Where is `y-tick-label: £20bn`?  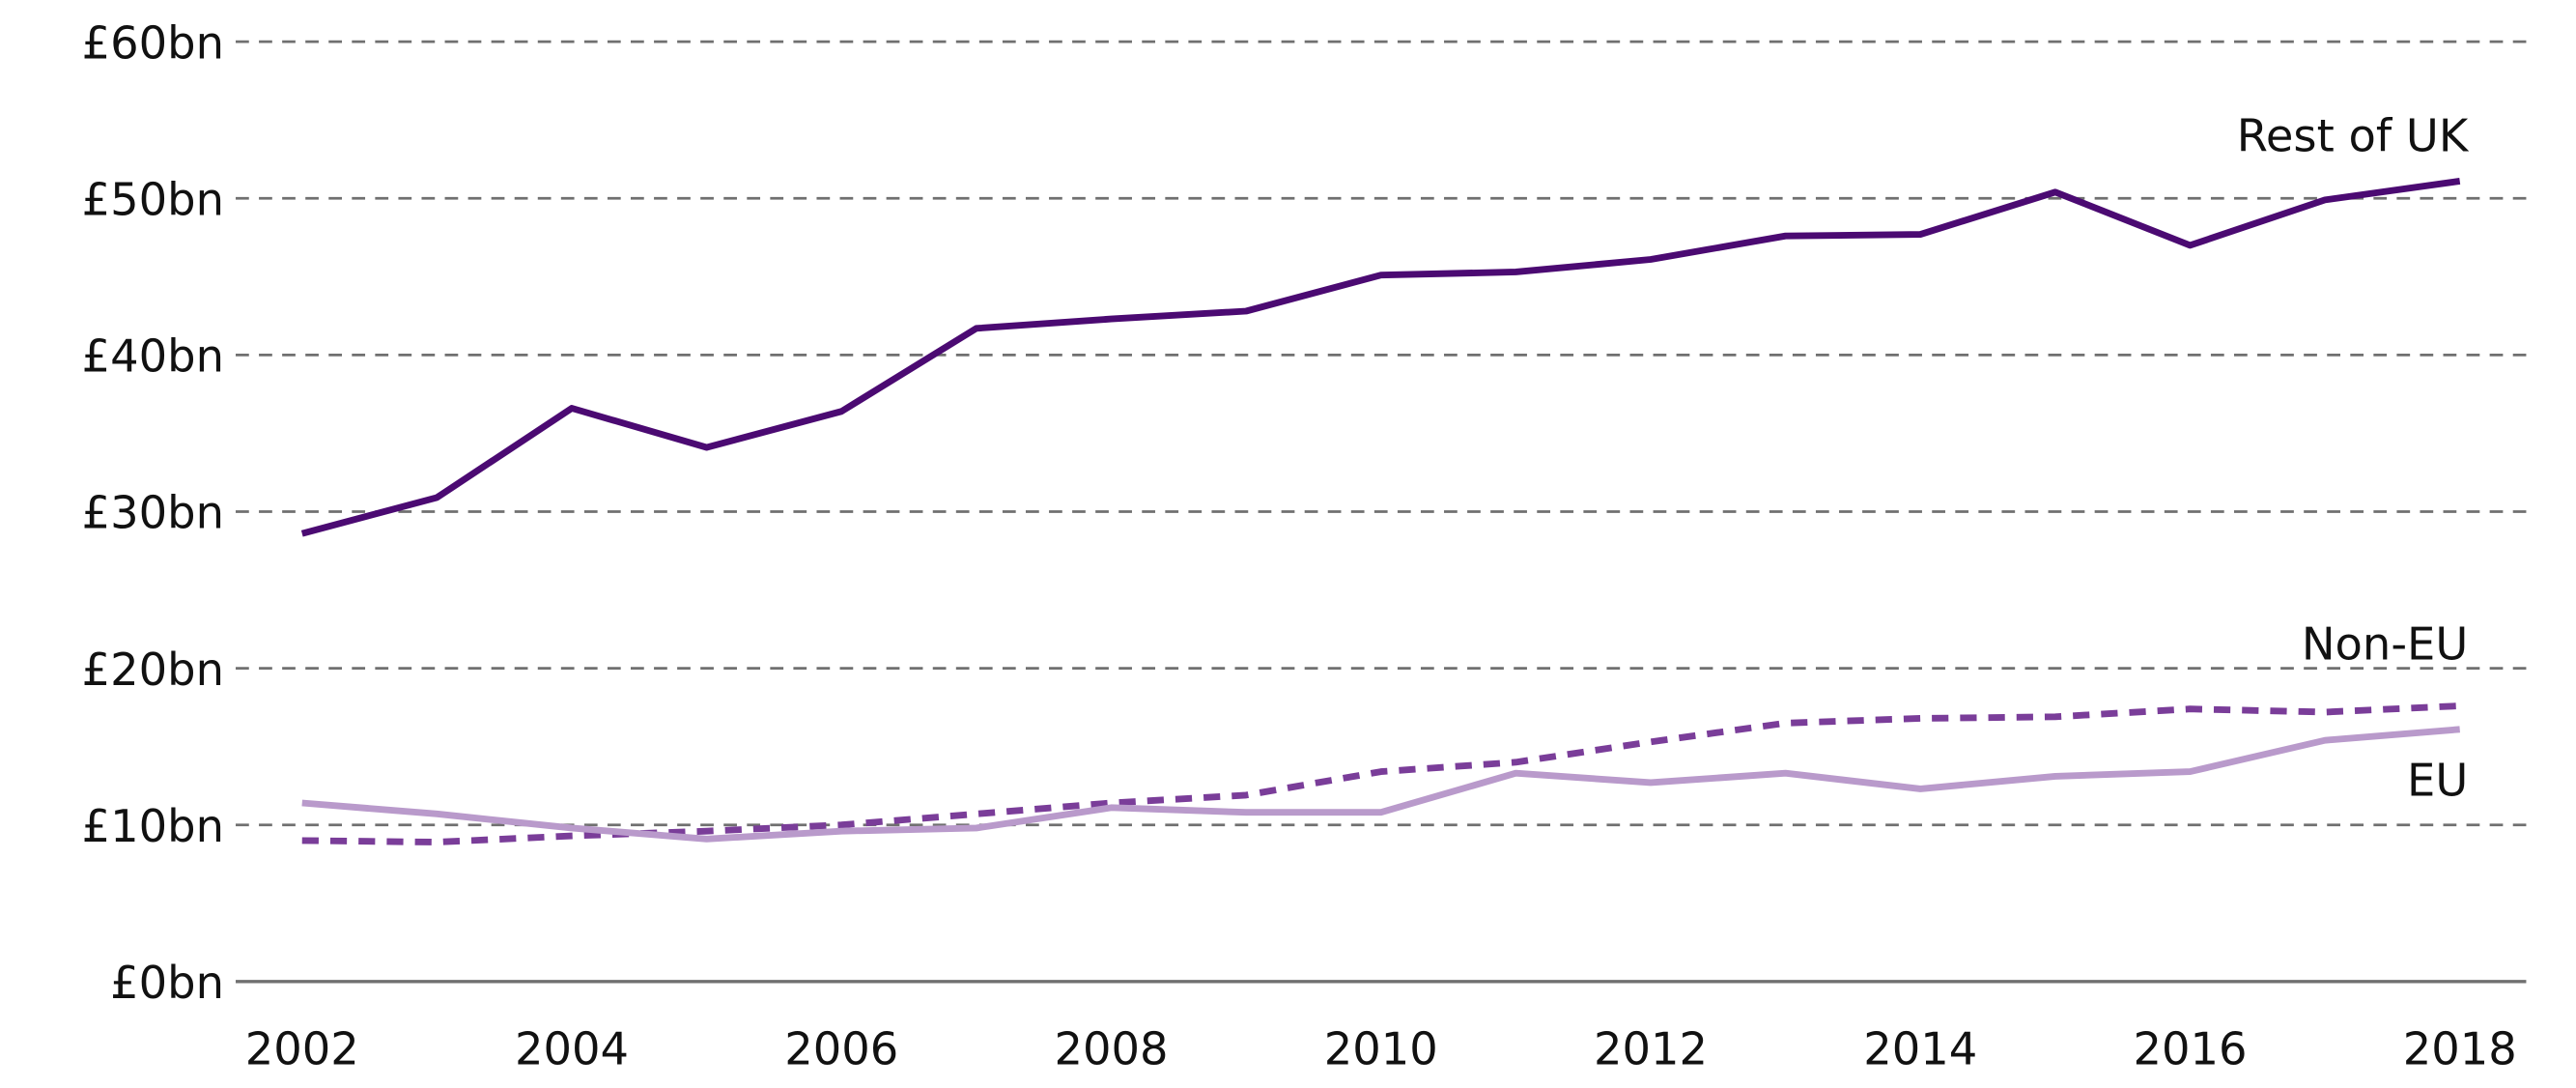
y-tick-label: £20bn is located at coordinates (153, 670).